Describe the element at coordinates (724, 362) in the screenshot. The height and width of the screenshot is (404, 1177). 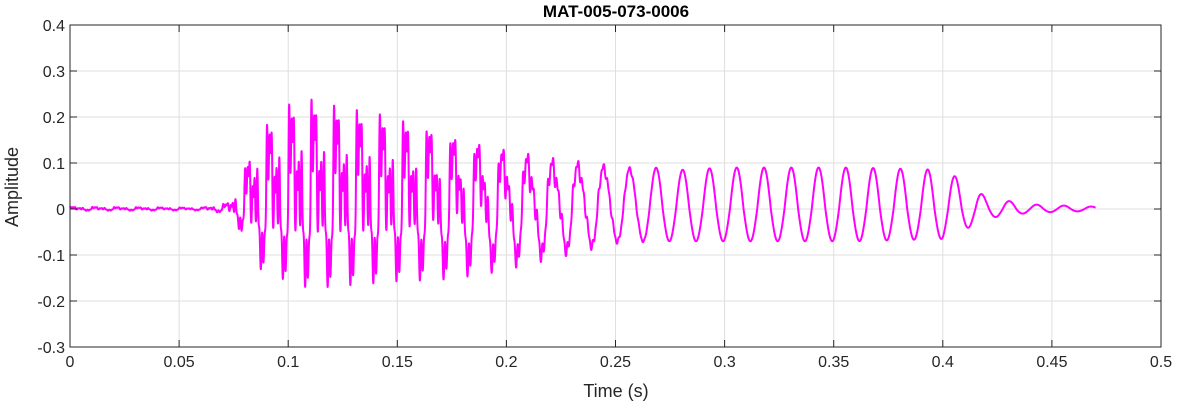
I see `x-tick-label: 0.3` at that location.